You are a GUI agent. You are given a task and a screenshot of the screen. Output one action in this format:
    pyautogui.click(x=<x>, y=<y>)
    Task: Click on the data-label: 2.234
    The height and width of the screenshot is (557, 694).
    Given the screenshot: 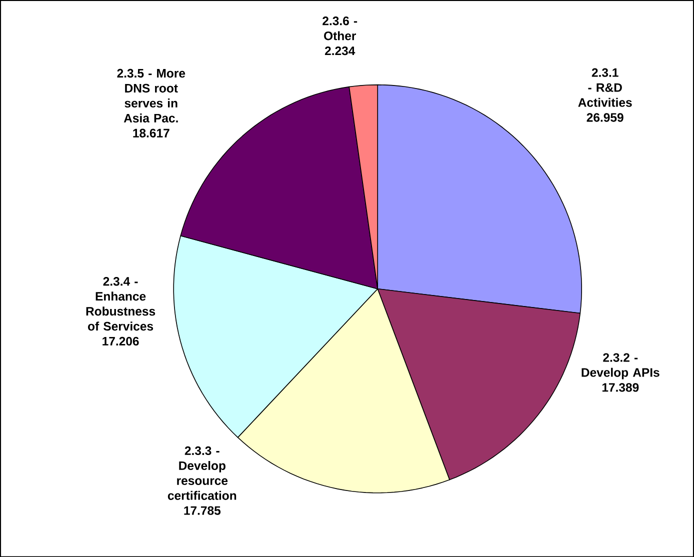 What is the action you would take?
    pyautogui.click(x=340, y=51)
    